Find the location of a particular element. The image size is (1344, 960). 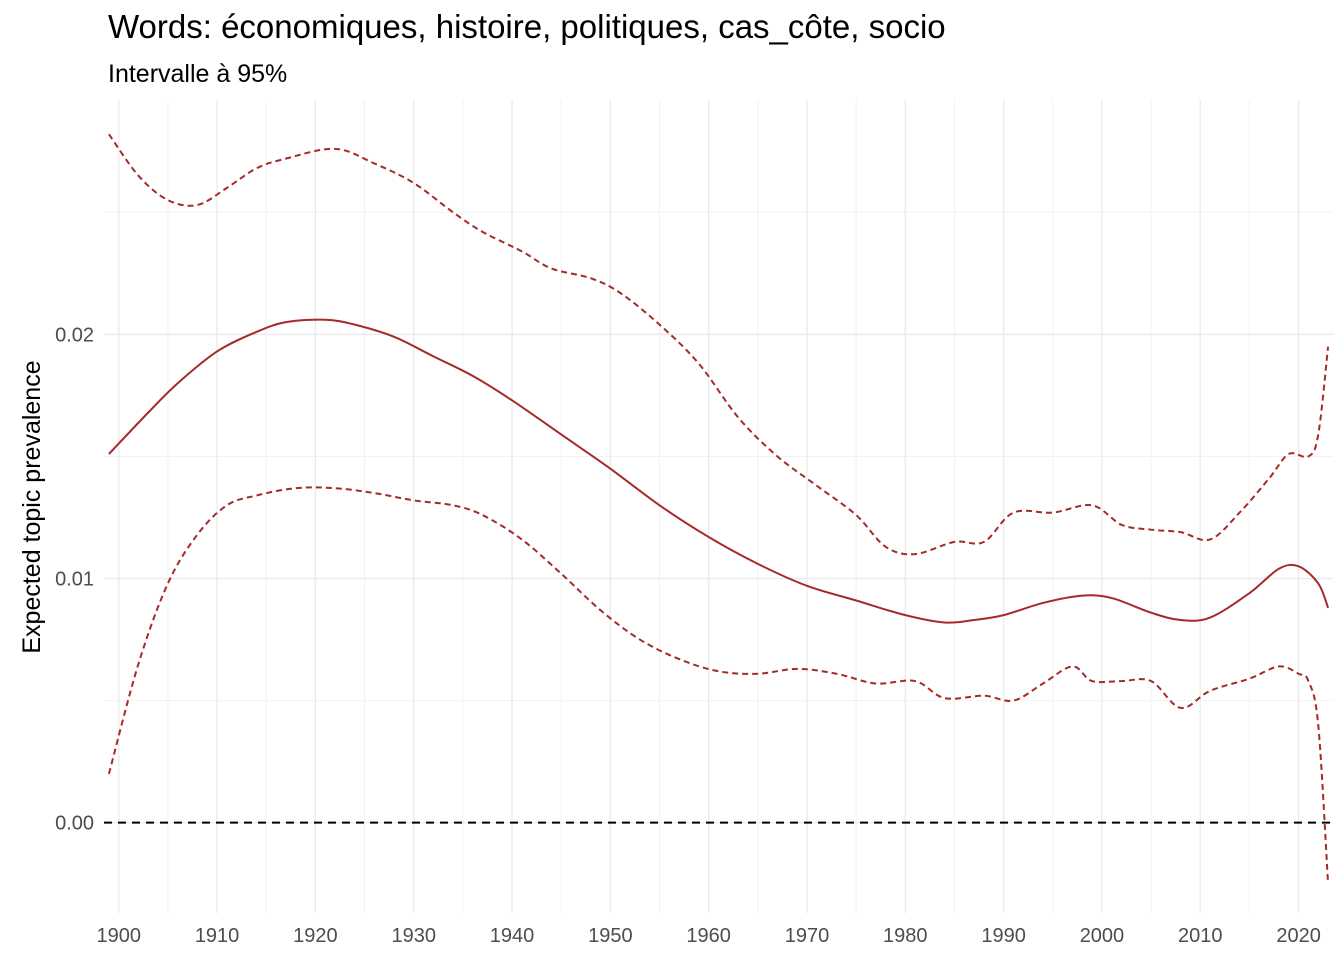

x-tick-label: 1930 is located at coordinates (413, 936).